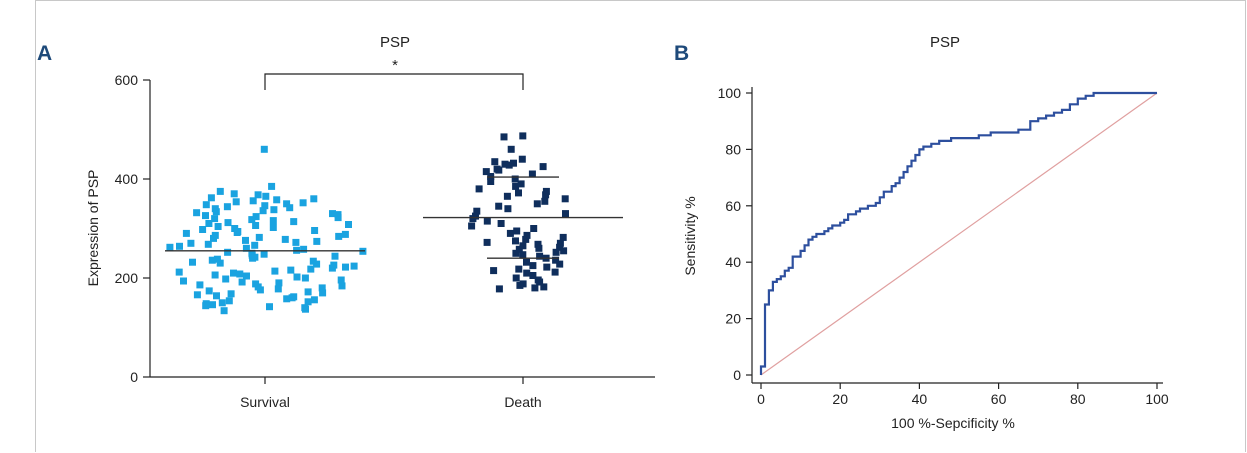  I want to click on panel-b-x-tick-label: 80, so click(1078, 399).